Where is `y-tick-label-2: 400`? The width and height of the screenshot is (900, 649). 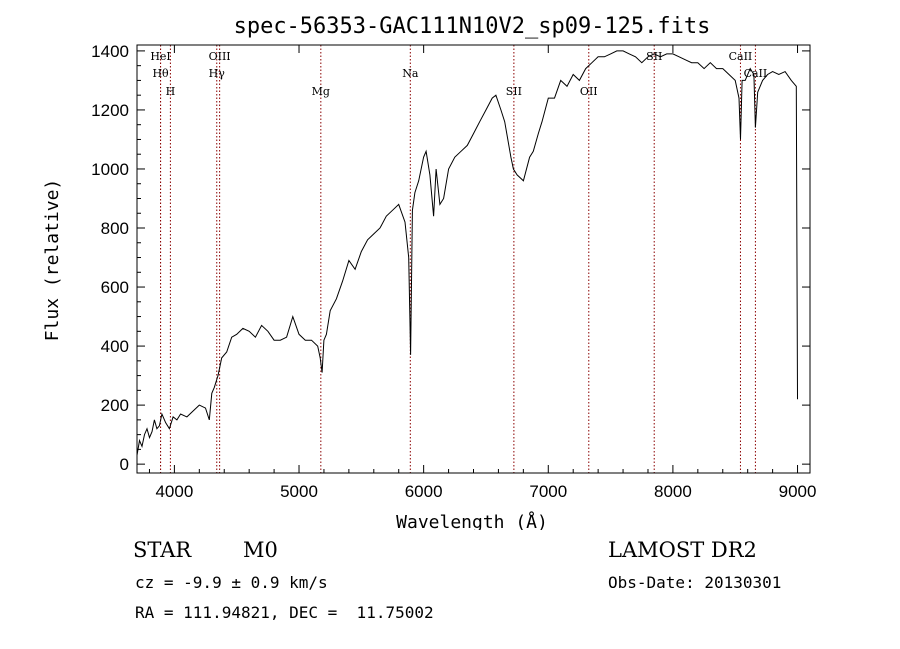
y-tick-label-2: 400 is located at coordinates (115, 346).